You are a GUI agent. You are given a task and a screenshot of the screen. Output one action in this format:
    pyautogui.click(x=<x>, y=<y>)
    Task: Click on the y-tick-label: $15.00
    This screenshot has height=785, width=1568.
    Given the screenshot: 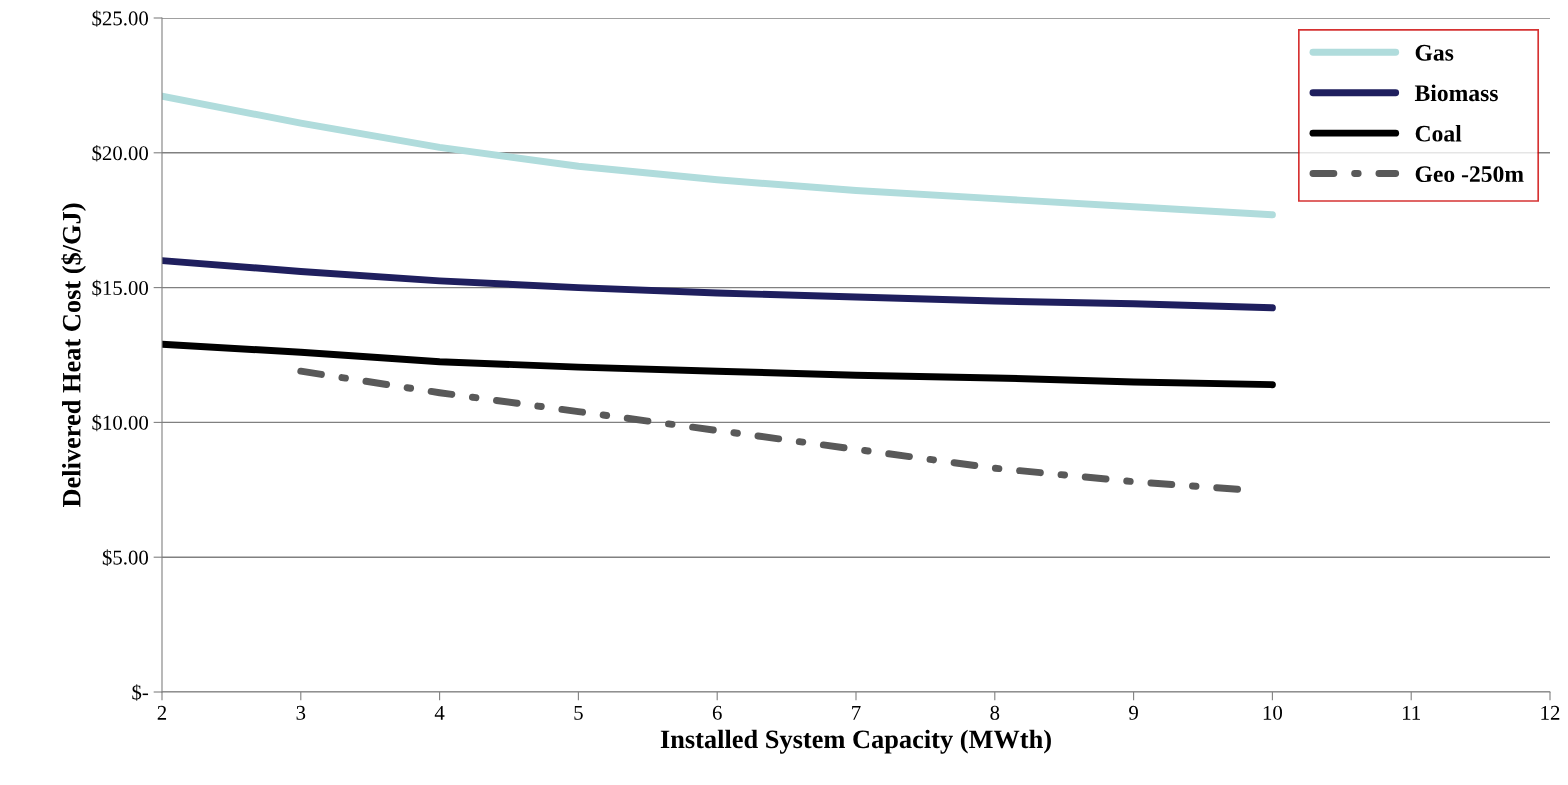 What is the action you would take?
    pyautogui.click(x=120, y=288)
    